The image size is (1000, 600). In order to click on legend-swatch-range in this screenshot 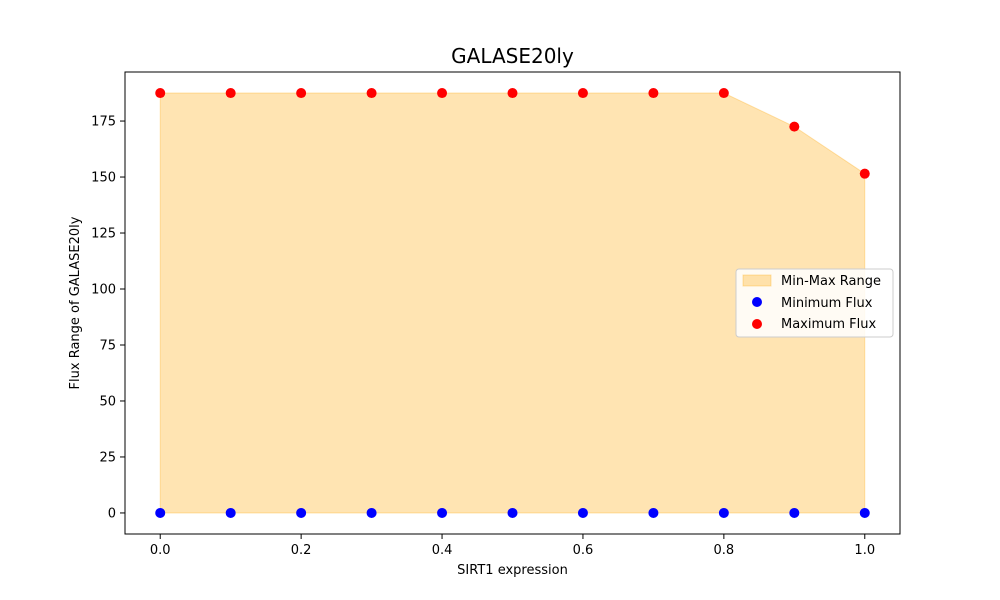, I will do `click(757, 280)`.